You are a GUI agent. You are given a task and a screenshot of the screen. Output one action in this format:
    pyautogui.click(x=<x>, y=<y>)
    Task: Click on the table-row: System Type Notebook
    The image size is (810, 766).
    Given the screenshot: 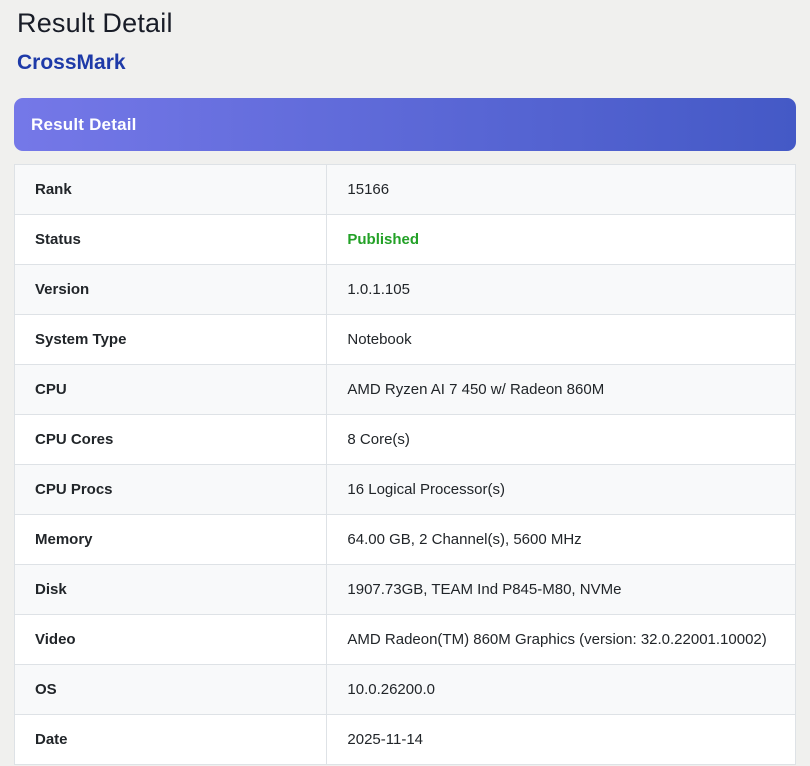 What is the action you would take?
    pyautogui.click(x=404, y=339)
    